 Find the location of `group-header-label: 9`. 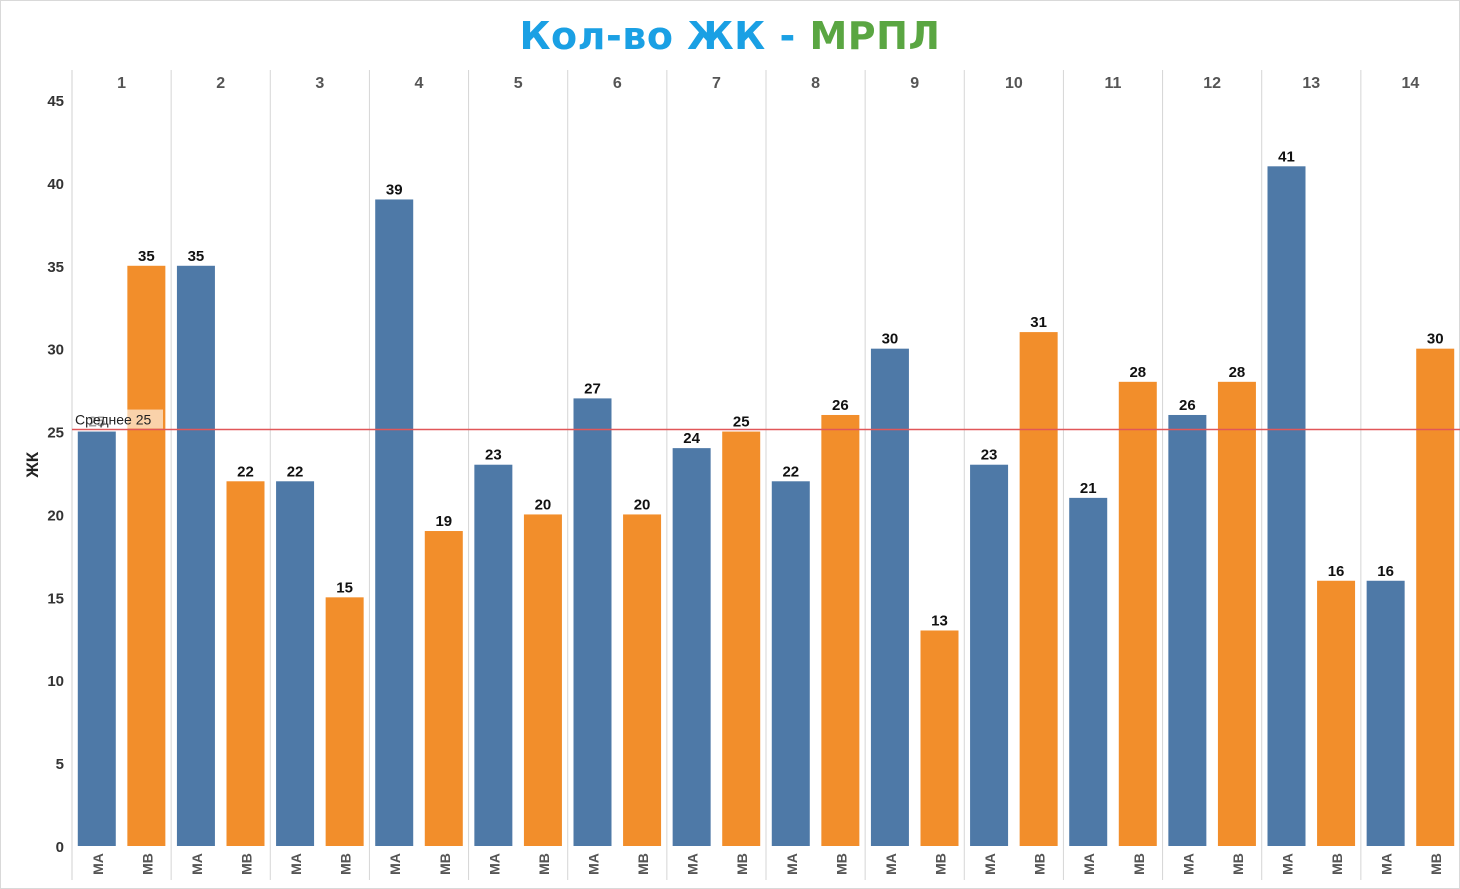

group-header-label: 9 is located at coordinates (914, 83).